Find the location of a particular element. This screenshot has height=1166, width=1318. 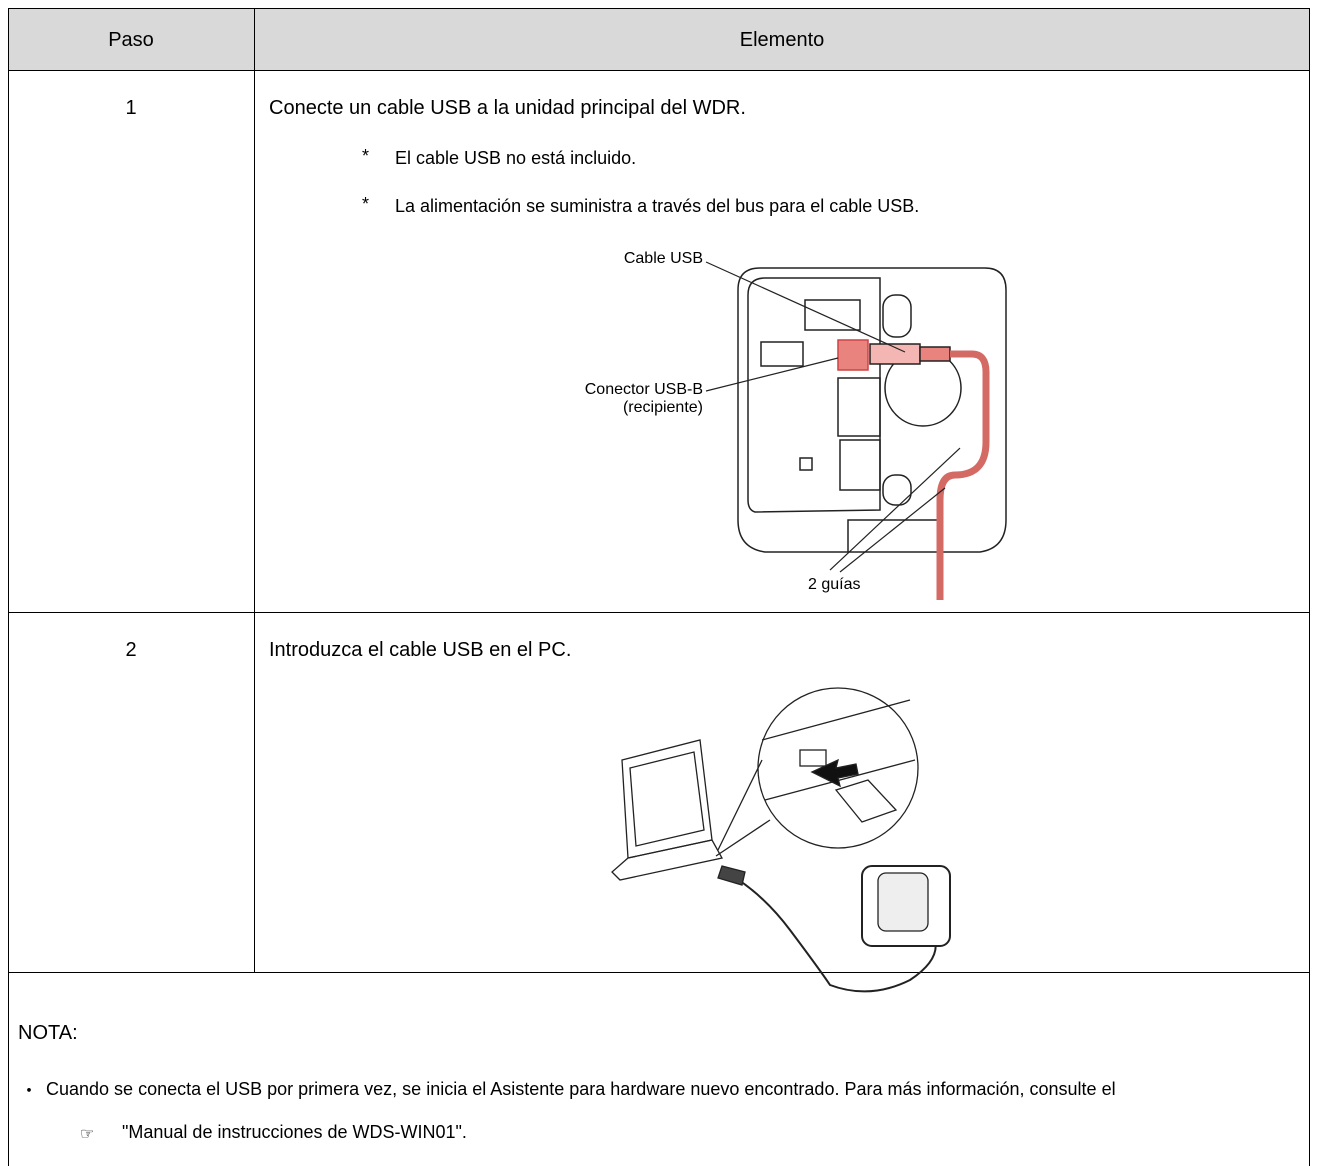

device-outline is located at coordinates (872, 410).